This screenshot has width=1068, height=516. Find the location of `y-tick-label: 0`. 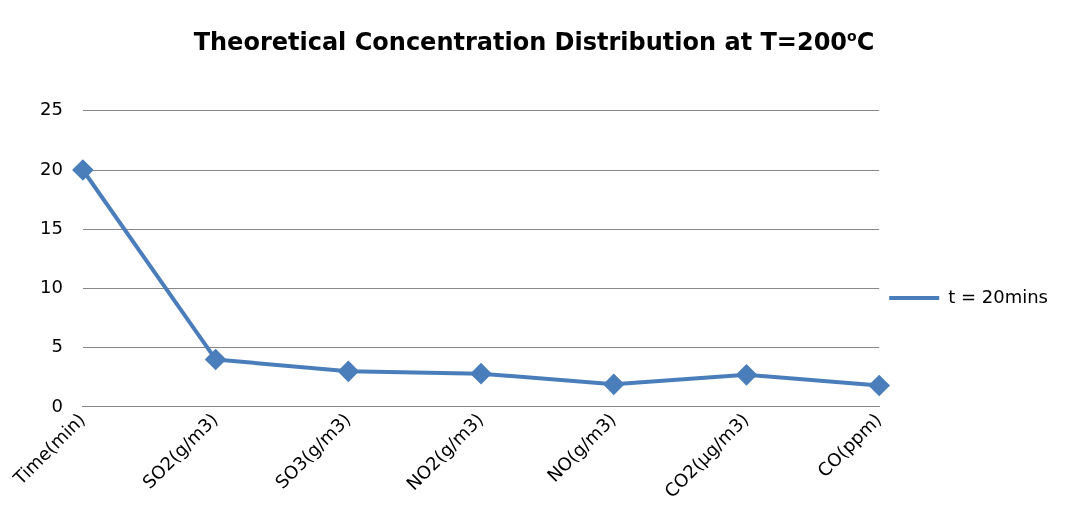

y-tick-label: 0 is located at coordinates (57, 405).